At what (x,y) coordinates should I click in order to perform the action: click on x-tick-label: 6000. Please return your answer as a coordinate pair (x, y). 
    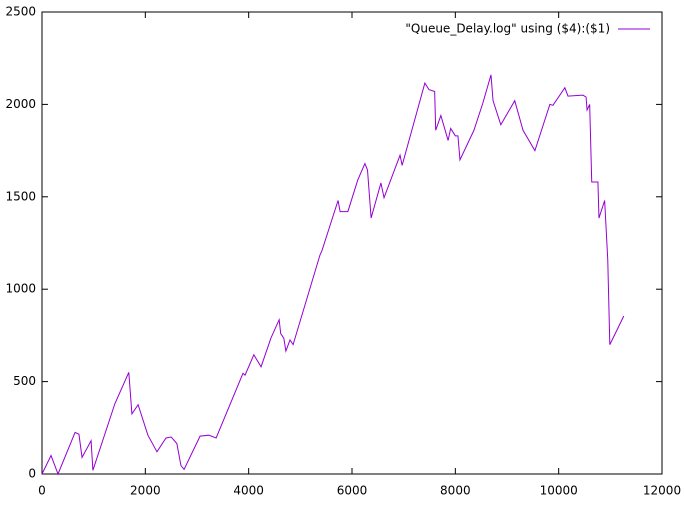
    Looking at the image, I should click on (352, 491).